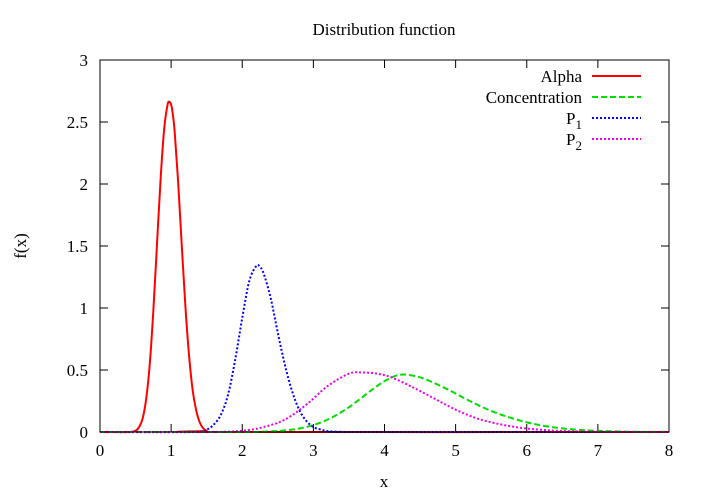 This screenshot has height=491, width=701. What do you see at coordinates (84, 308) in the screenshot?
I see `y-tick-label: 1` at bounding box center [84, 308].